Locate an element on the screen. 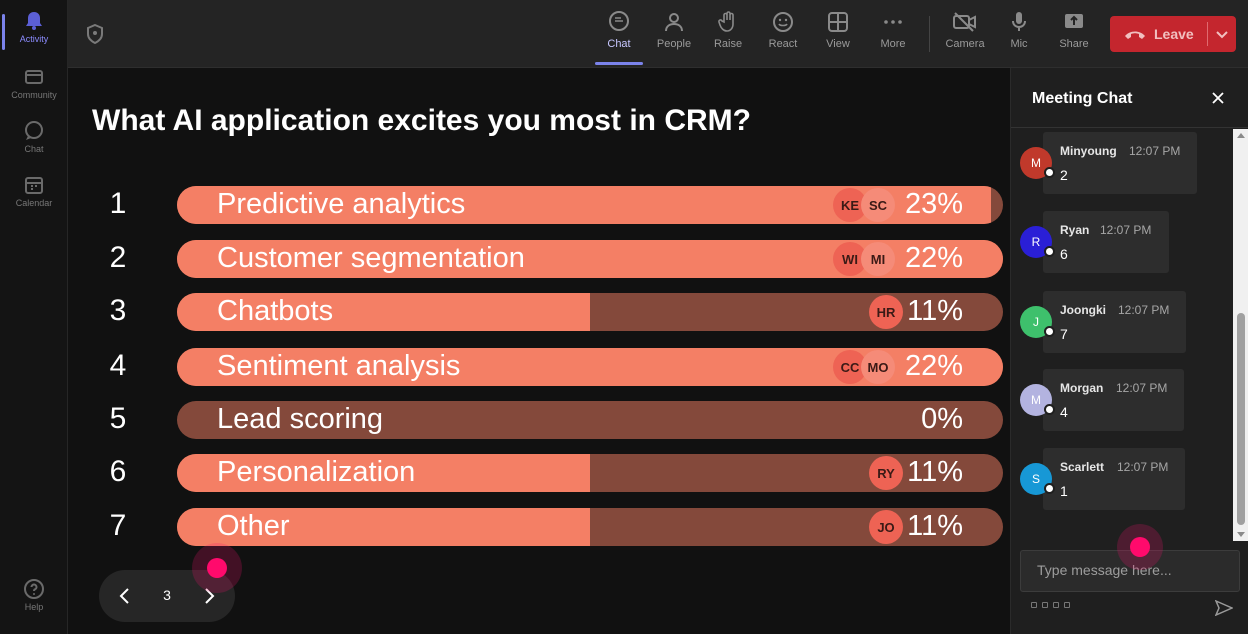 Image resolution: width=1248 pixels, height=634 pixels. rail-item-chat: Chat is located at coordinates (34, 137).